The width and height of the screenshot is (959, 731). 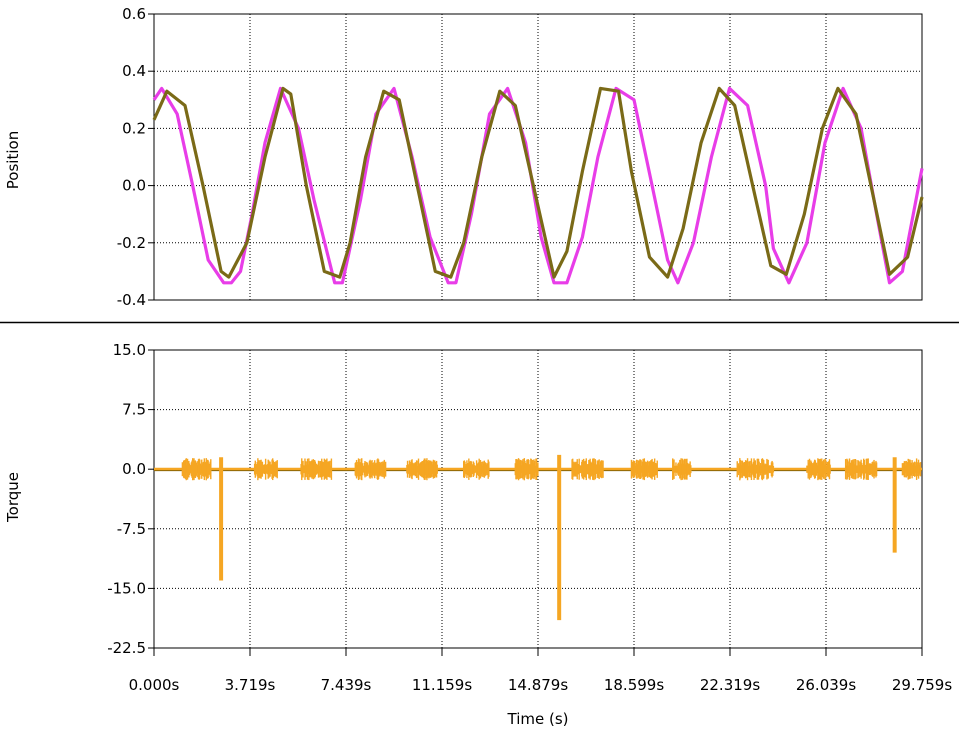 I want to click on y-tick-label: 0.4, so click(x=134, y=71).